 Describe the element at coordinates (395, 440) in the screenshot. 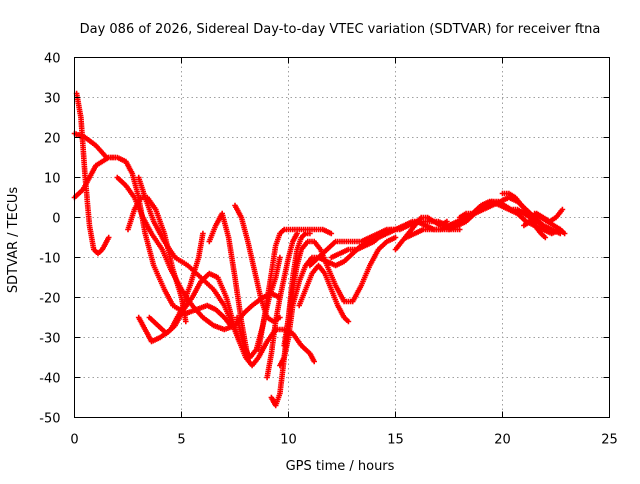

I see `x-tick-label: 15` at that location.